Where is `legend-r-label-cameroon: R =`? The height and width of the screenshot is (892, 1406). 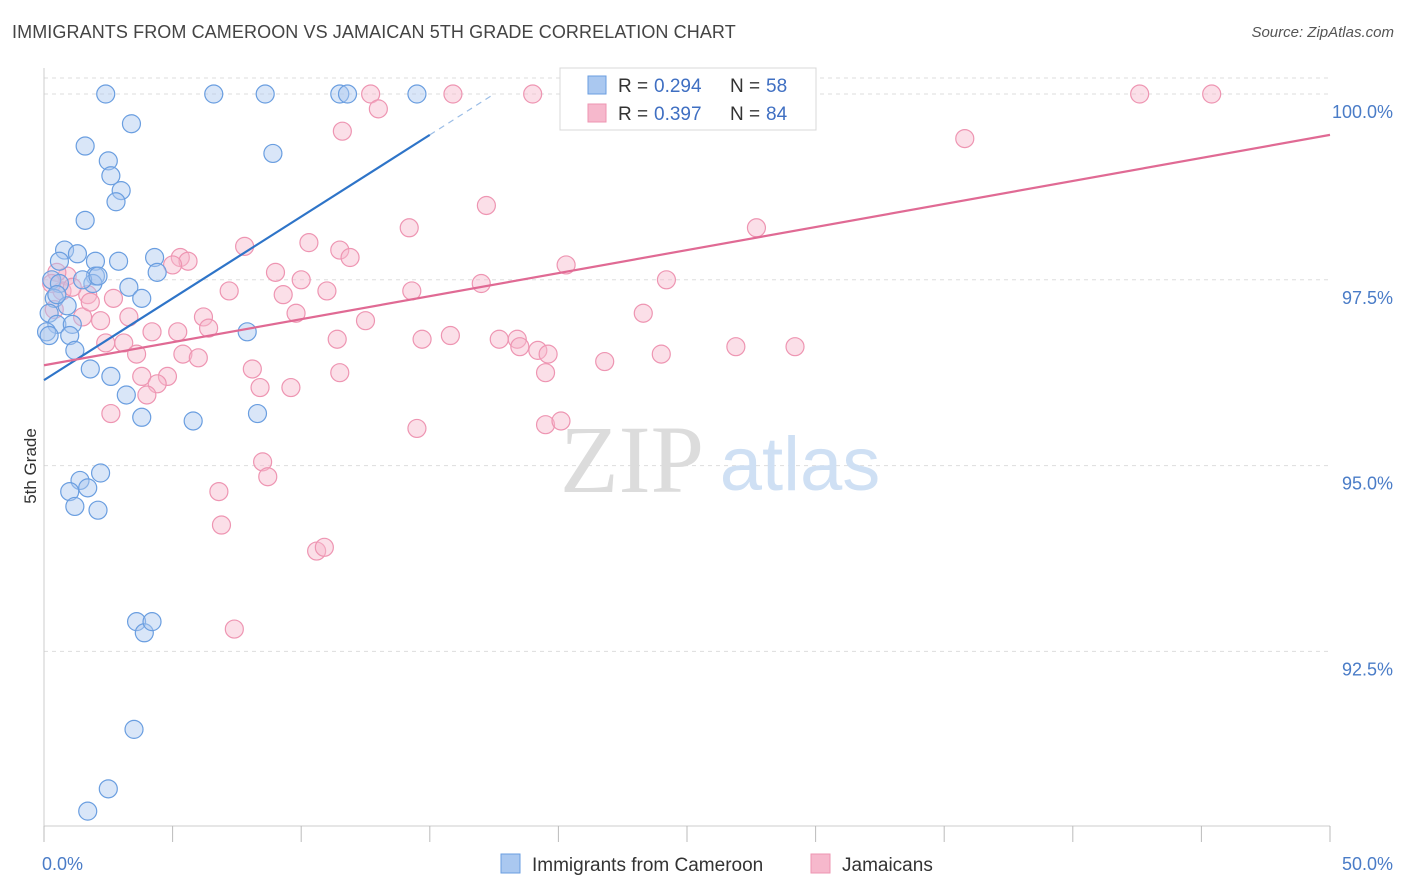
legend-r-label-cameroon: R = is located at coordinates (633, 86).